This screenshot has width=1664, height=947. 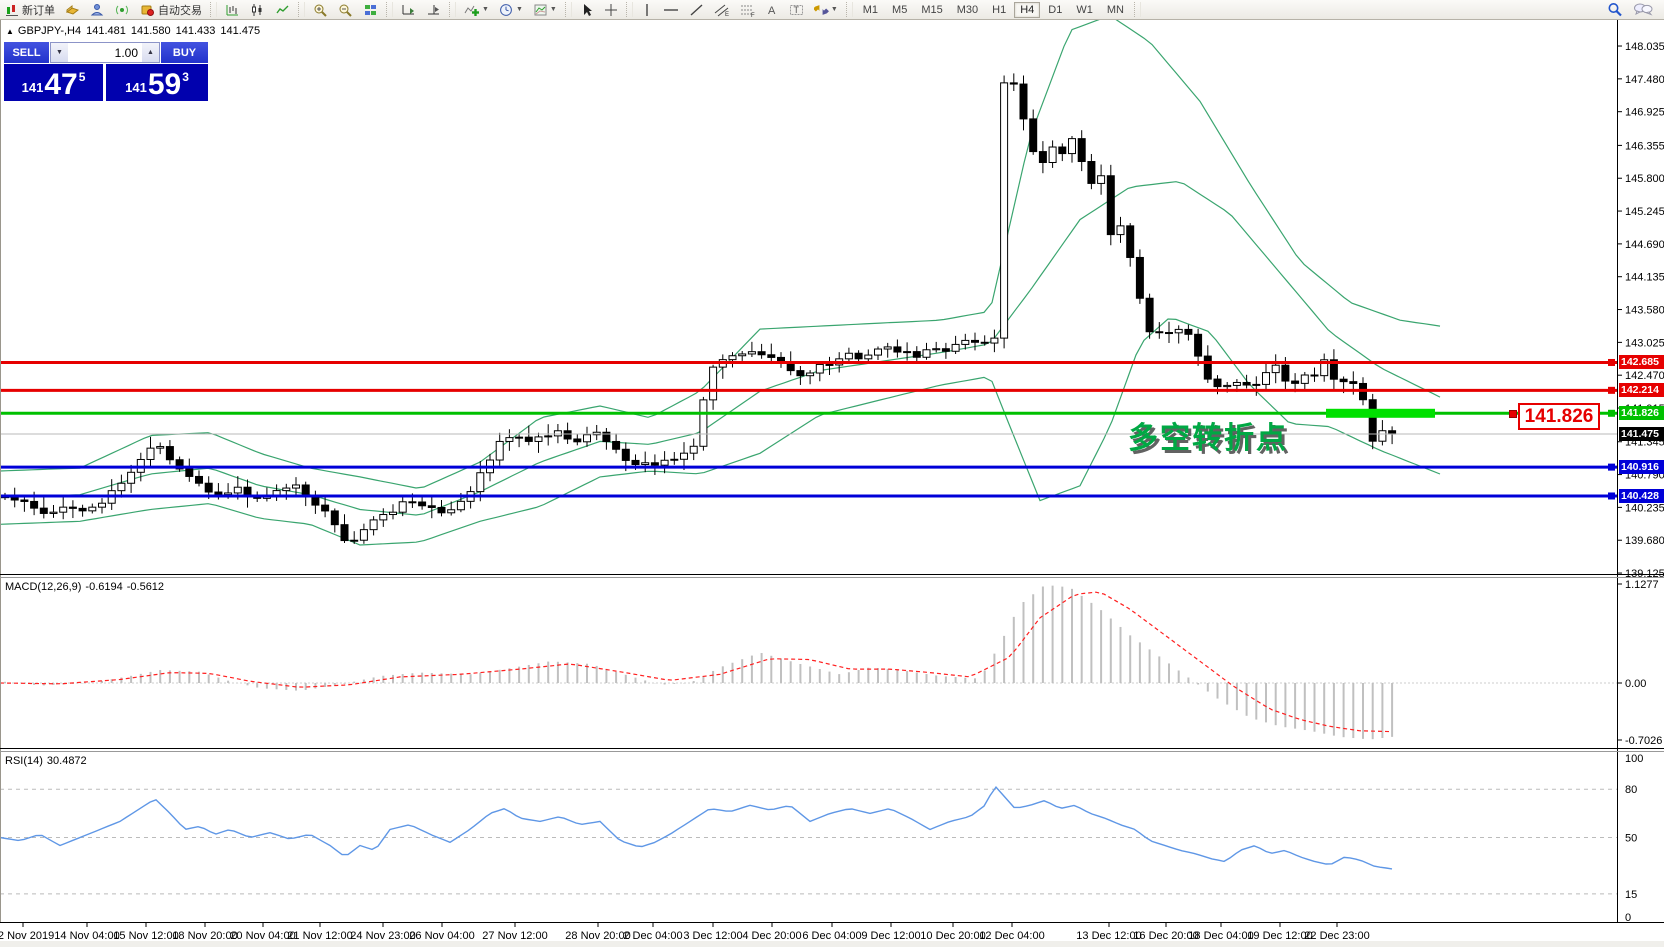 I want to click on fibonacci-tool-button: F, so click(x=748, y=9).